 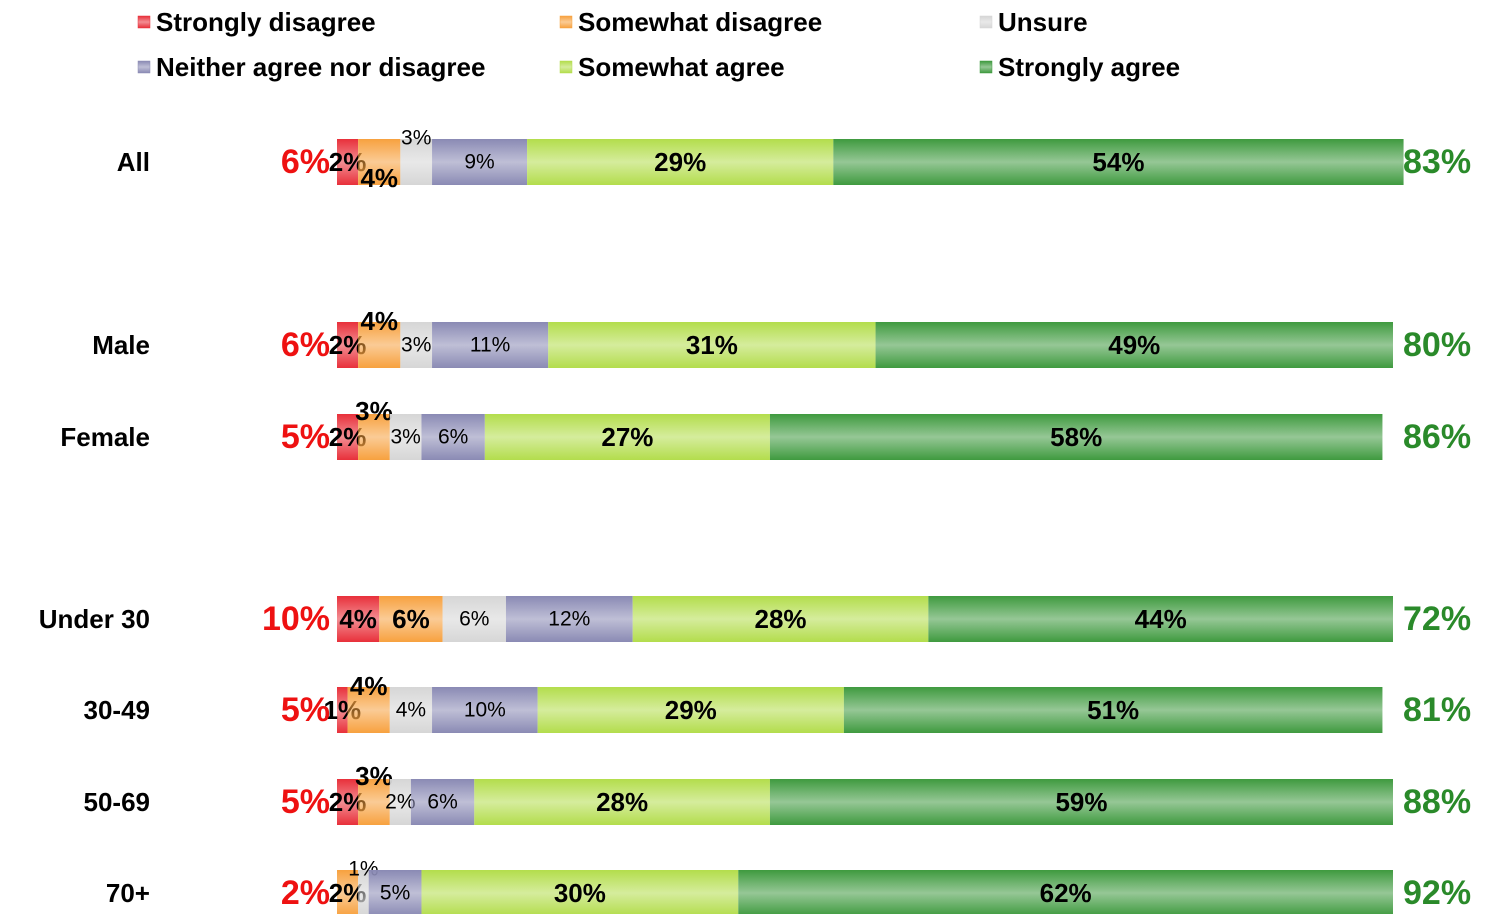 I want to click on legend-label: Unsure, so click(x=1043, y=22).